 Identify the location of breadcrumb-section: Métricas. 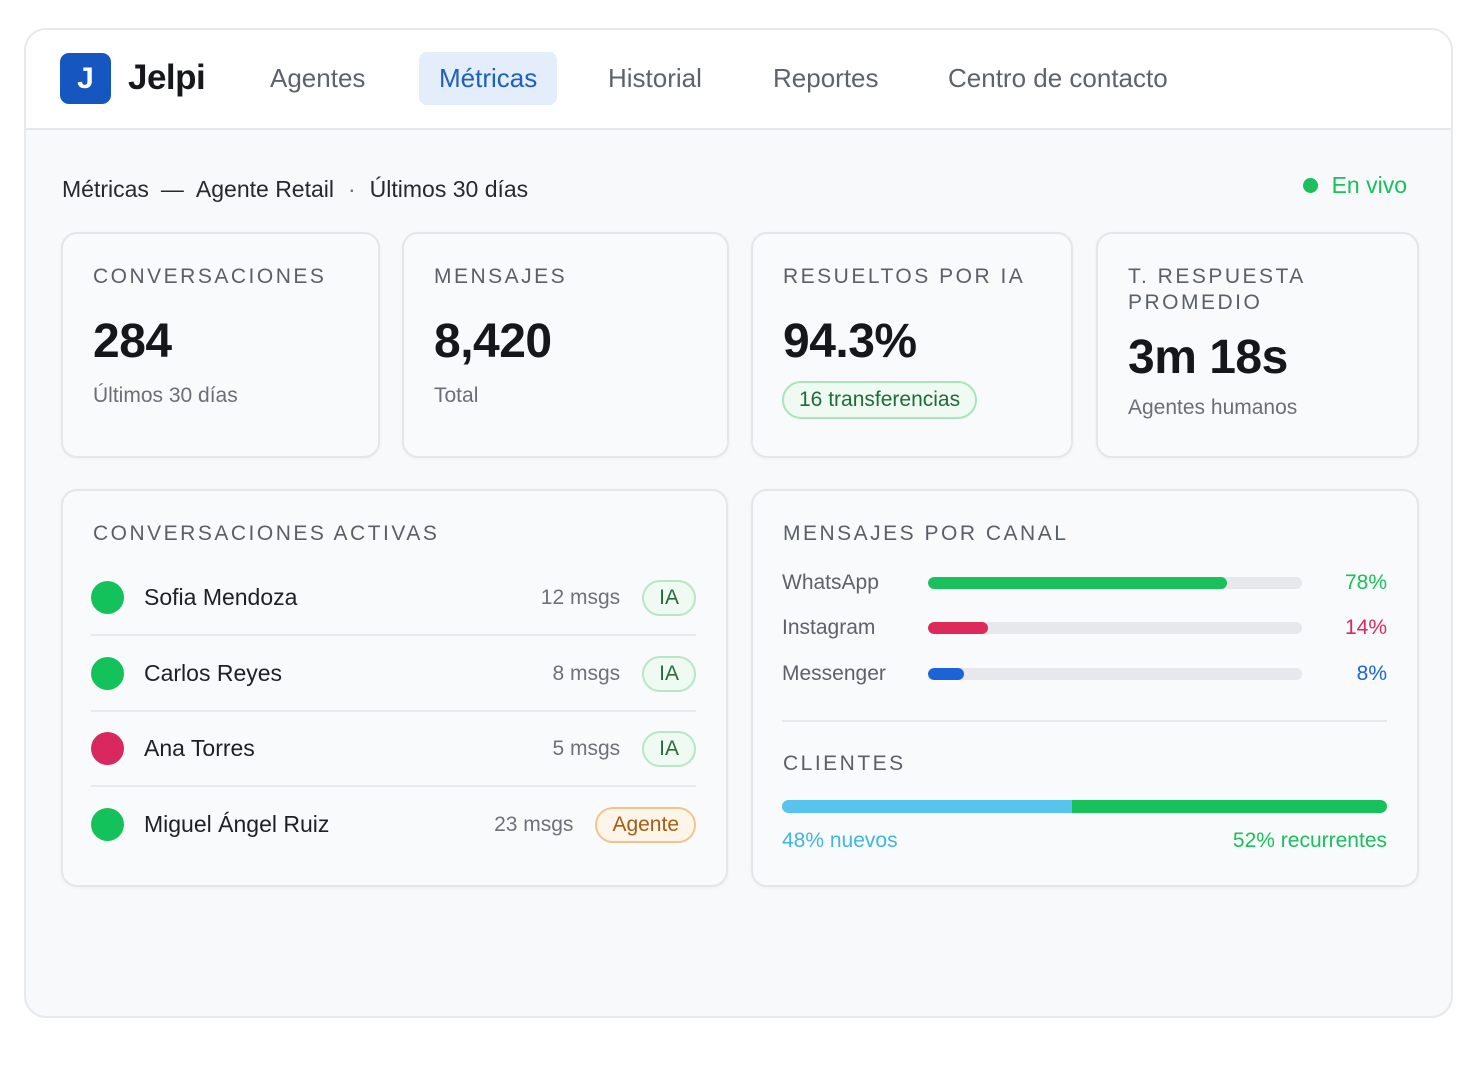
(105, 189).